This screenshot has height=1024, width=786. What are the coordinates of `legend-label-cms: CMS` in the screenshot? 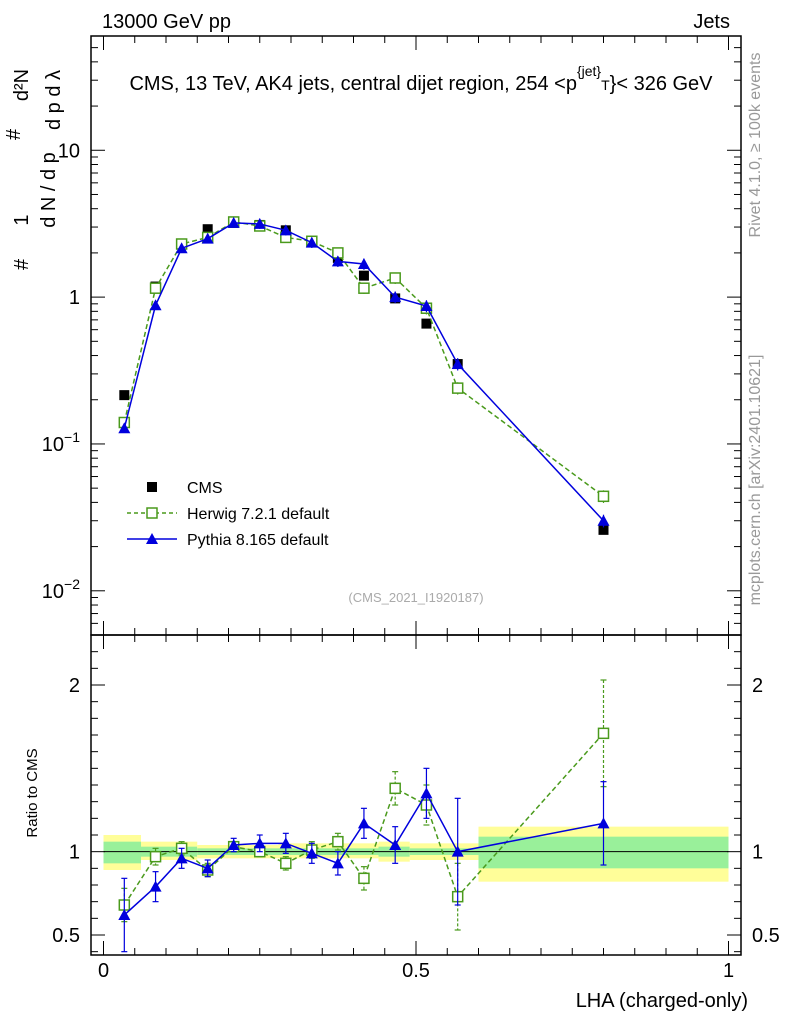 It's located at (205, 488).